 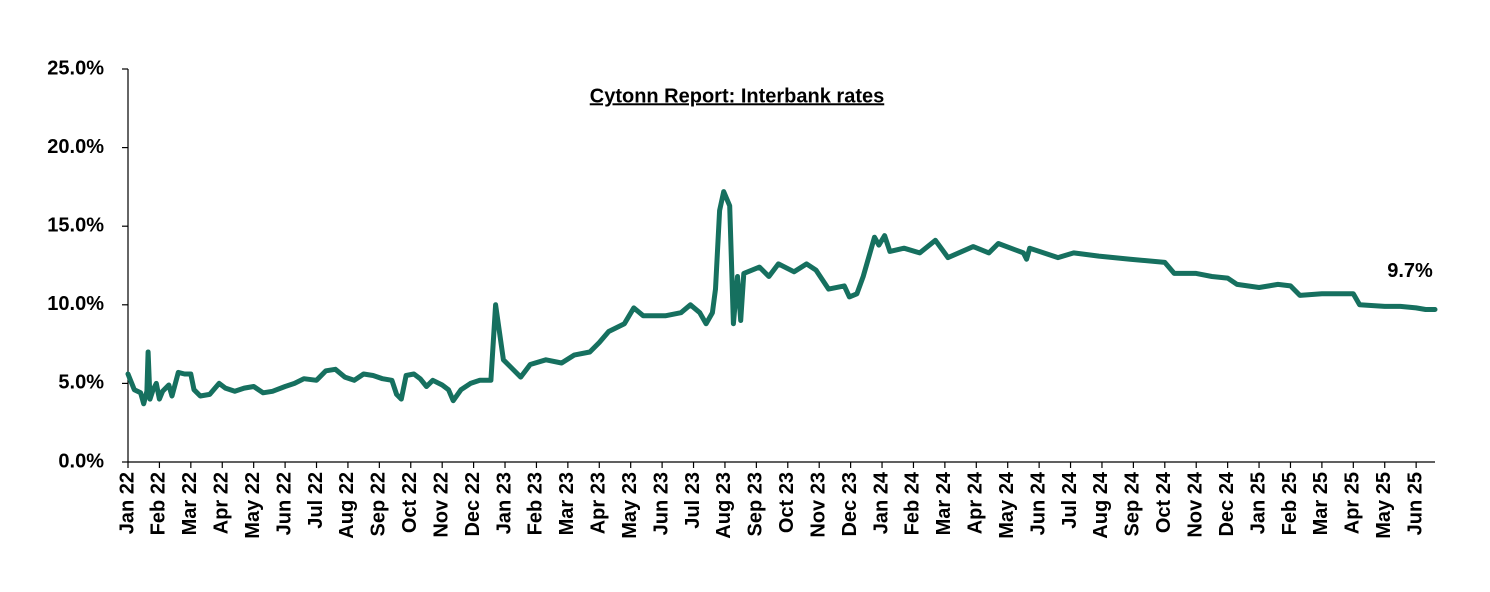 I want to click on x-tick-label: Jul 23, so click(x=693, y=500).